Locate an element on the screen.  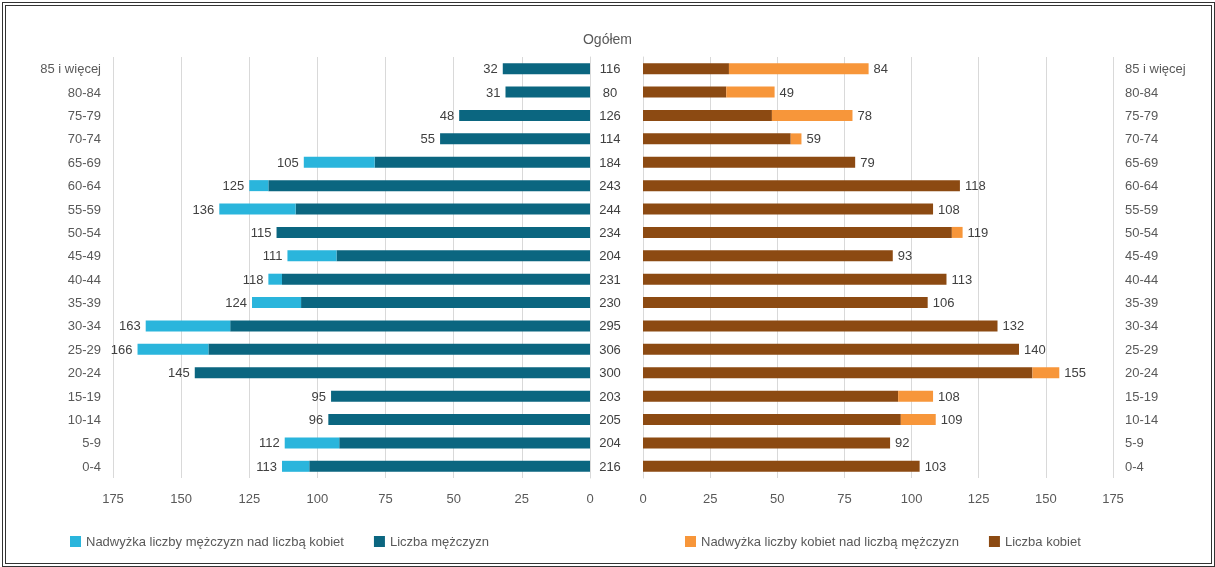
total-label: 111 is located at coordinates (272, 256).